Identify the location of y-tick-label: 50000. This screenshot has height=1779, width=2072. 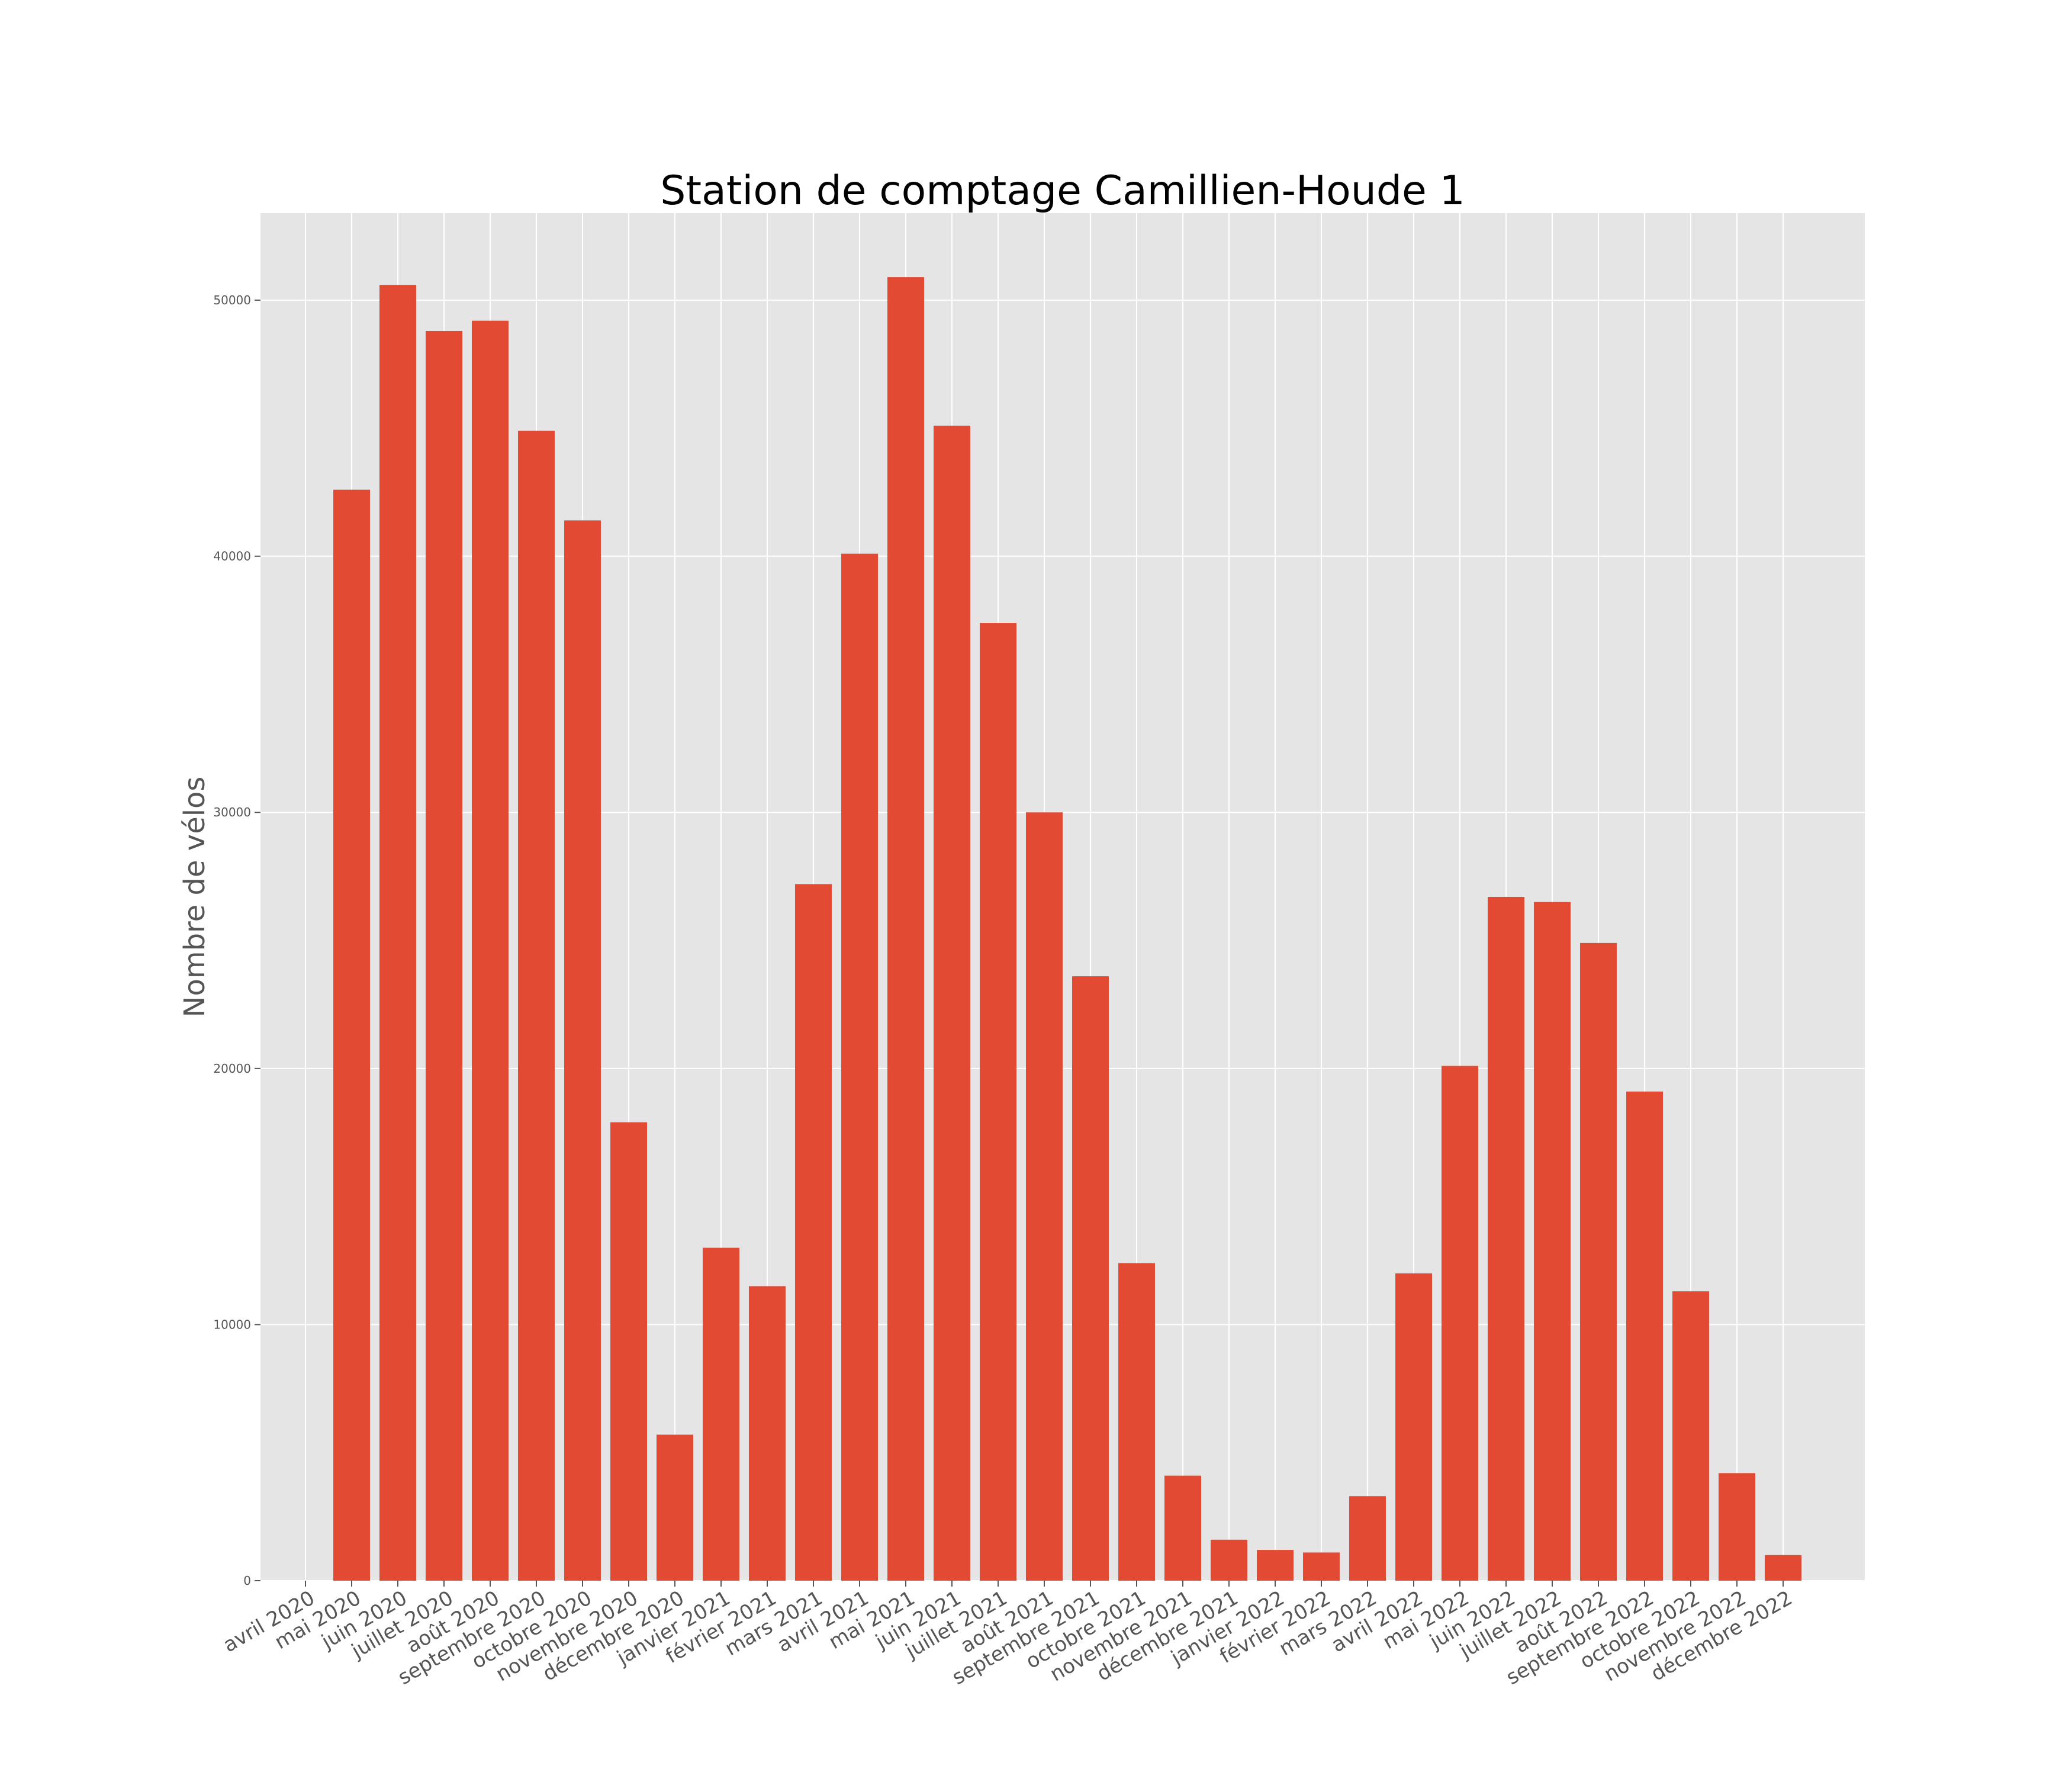
(232, 300).